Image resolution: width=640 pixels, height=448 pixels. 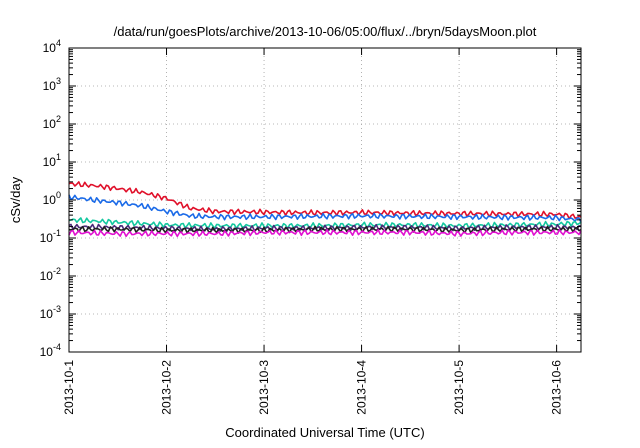 I want to click on y-tick-label: 10¹, so click(x=52, y=160).